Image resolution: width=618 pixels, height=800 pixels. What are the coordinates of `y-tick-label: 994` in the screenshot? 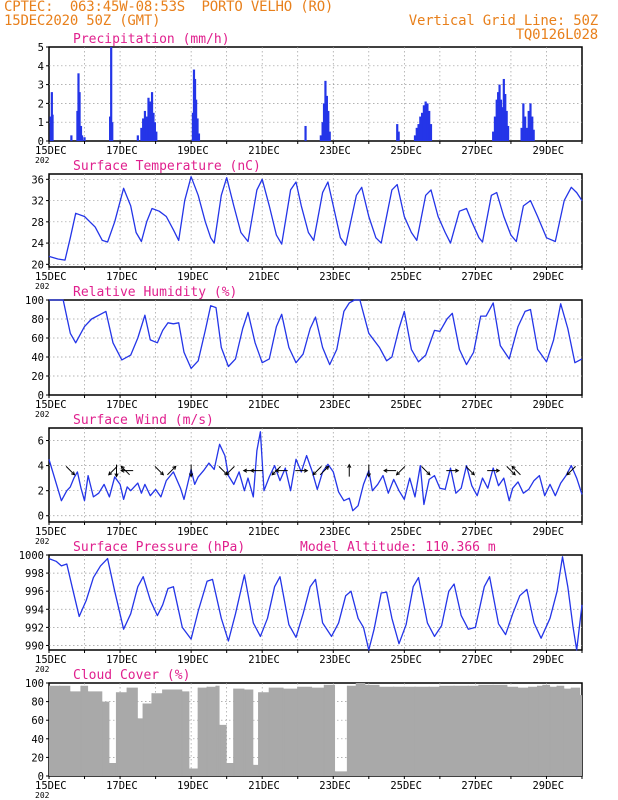 It's located at (34, 610).